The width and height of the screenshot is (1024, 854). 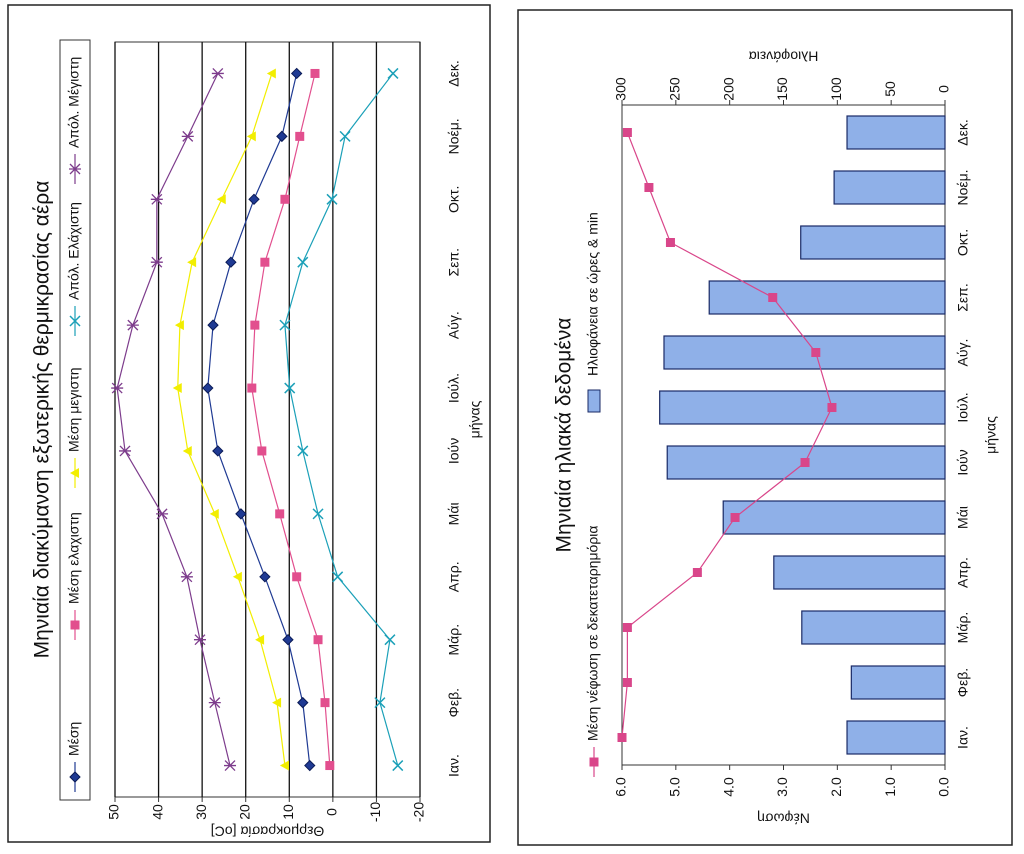 What do you see at coordinates (963, 297) in the screenshot?
I see `x-tick-label: Σεπ.` at bounding box center [963, 297].